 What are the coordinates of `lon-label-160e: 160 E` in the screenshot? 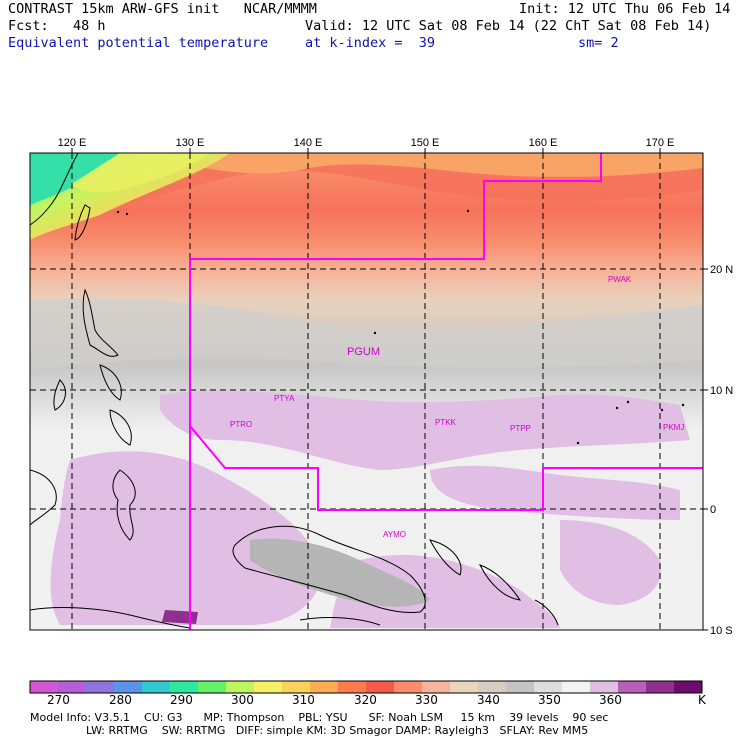 It's located at (543, 143).